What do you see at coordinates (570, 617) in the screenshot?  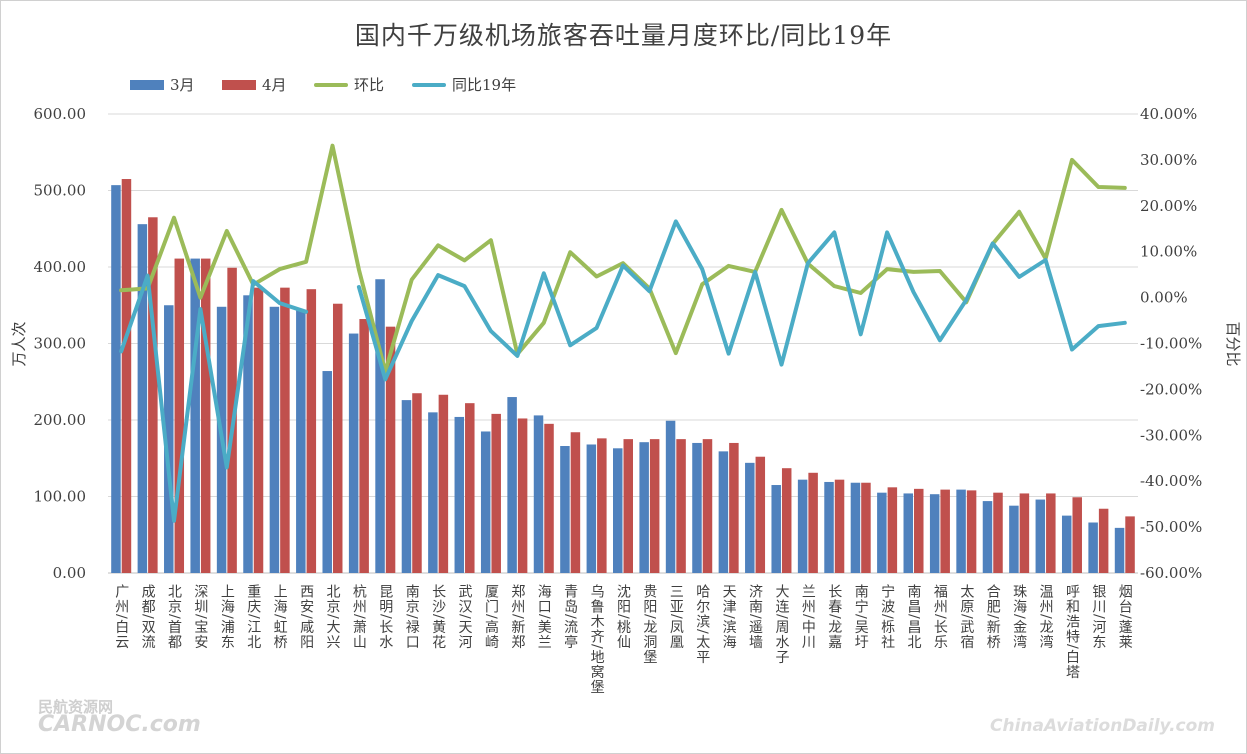 I see `x-tick-label: 青岛/流亭` at bounding box center [570, 617].